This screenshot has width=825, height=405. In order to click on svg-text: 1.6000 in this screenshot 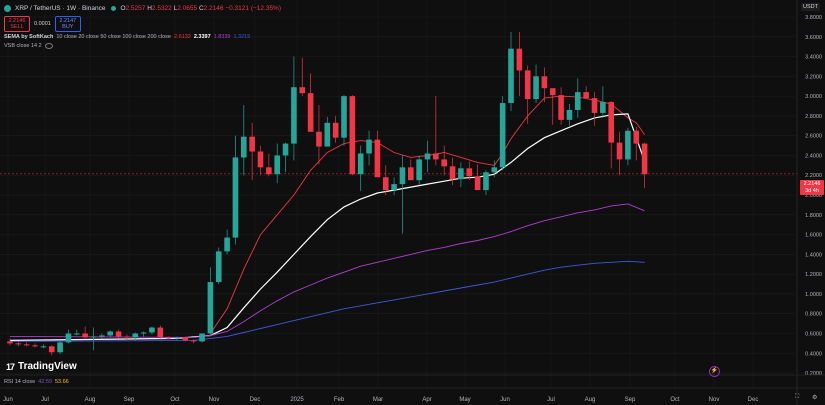, I will do `click(813, 236)`.